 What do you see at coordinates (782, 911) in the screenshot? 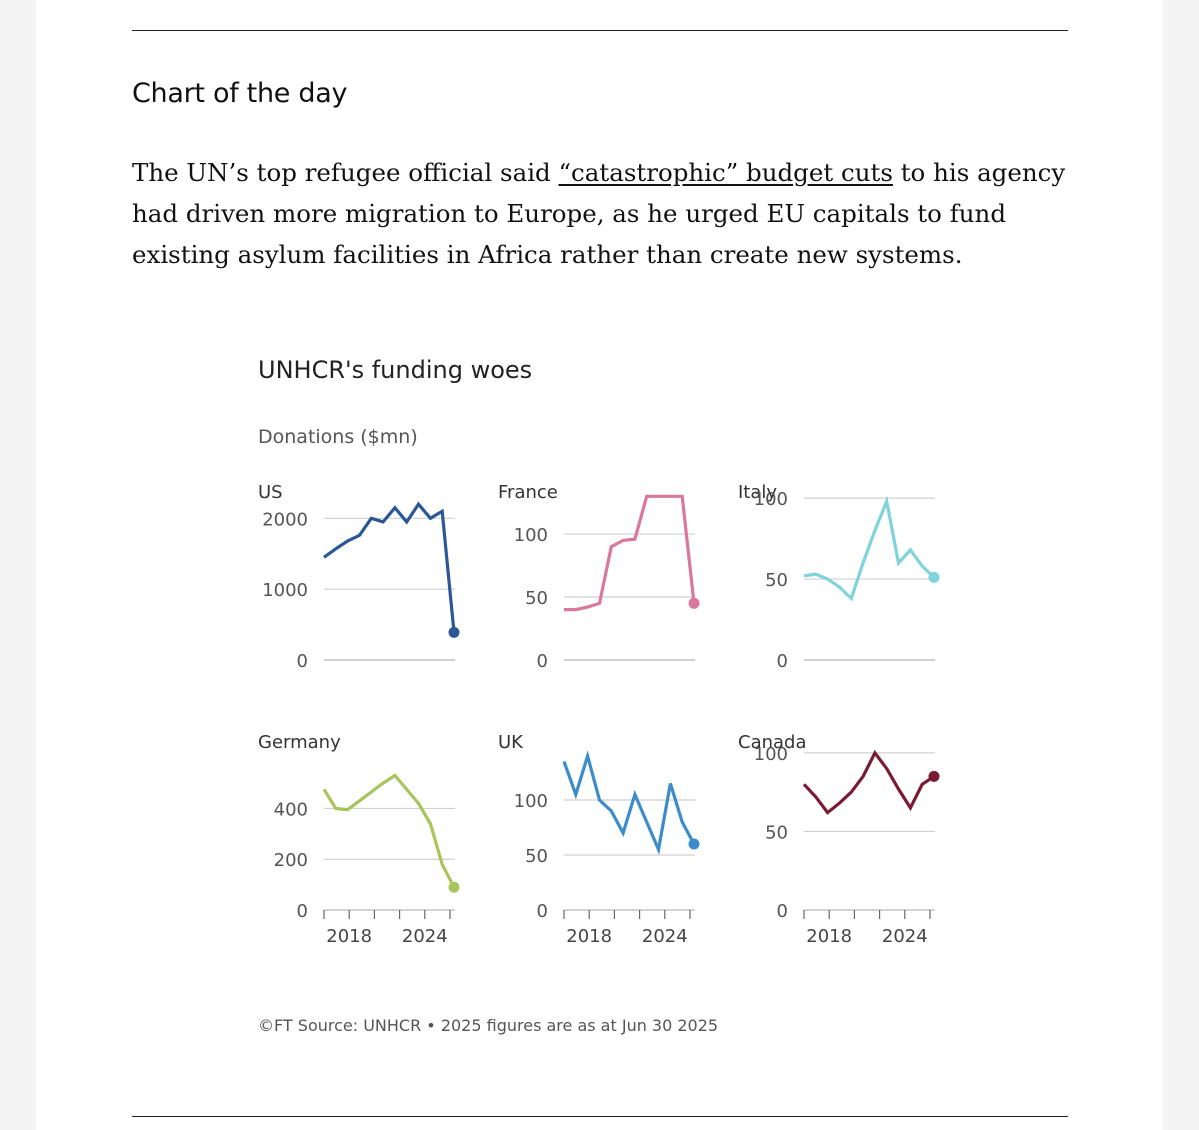
I see `y-tick-label-canada-0: 0` at bounding box center [782, 911].